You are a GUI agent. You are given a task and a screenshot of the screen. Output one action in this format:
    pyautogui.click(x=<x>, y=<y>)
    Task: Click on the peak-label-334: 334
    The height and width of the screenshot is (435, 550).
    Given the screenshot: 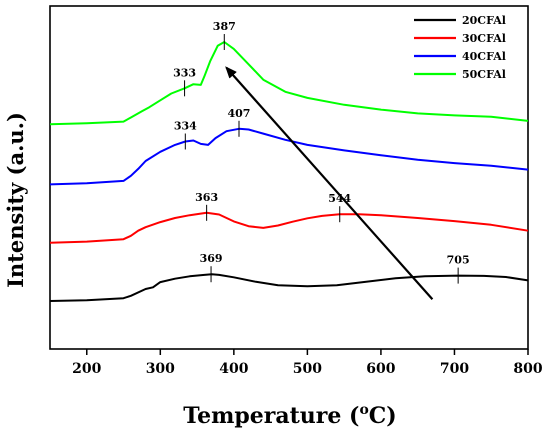 What is the action you would take?
    pyautogui.click(x=185, y=125)
    